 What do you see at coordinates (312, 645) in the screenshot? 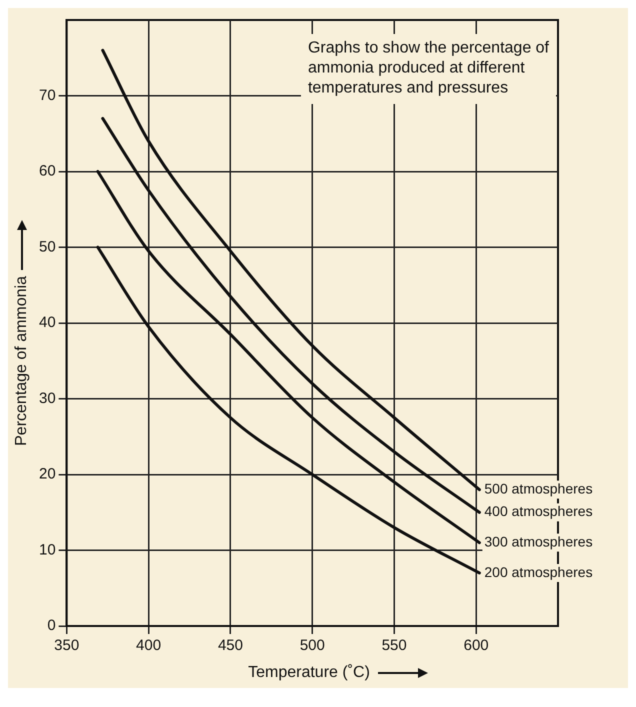
I see `x-tick-label: 500` at bounding box center [312, 645].